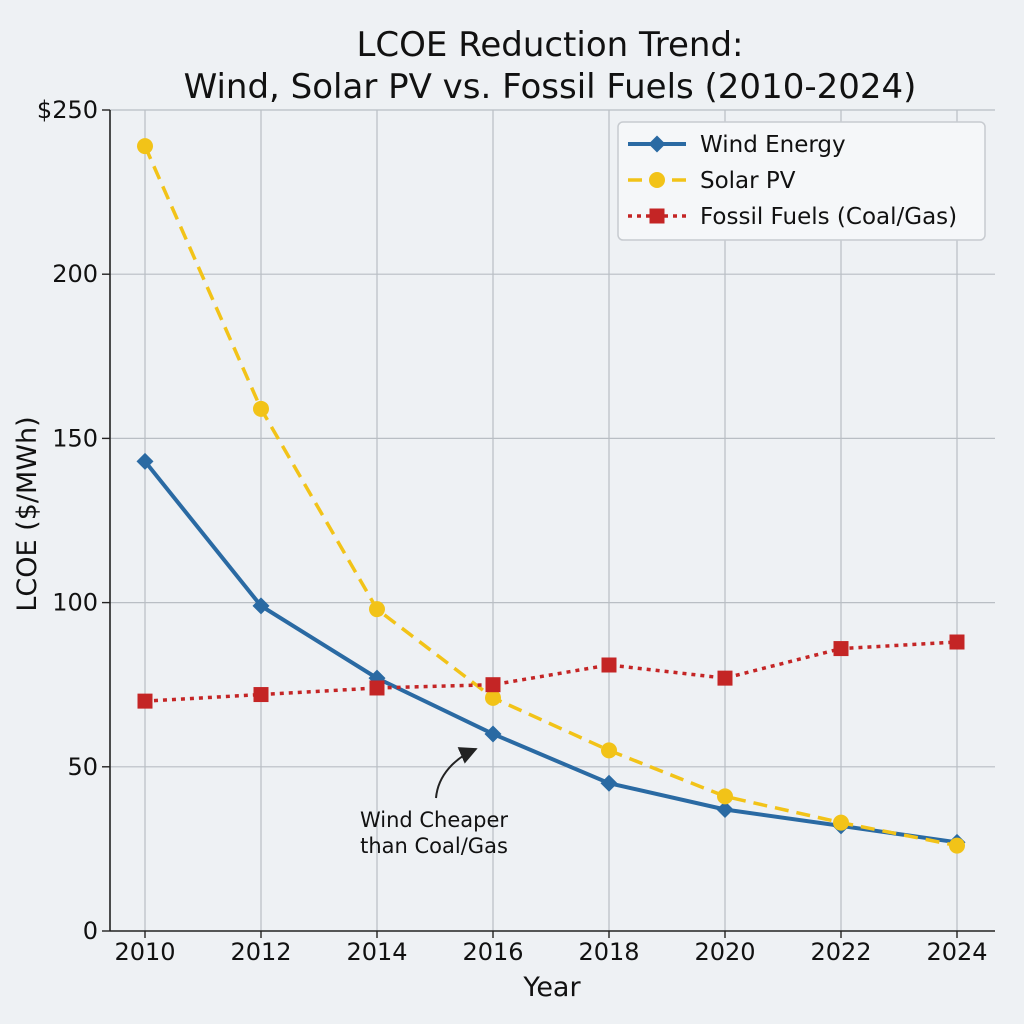 The image size is (1024, 1024). What do you see at coordinates (90, 931) in the screenshot?
I see `y-tick-label: 0` at bounding box center [90, 931].